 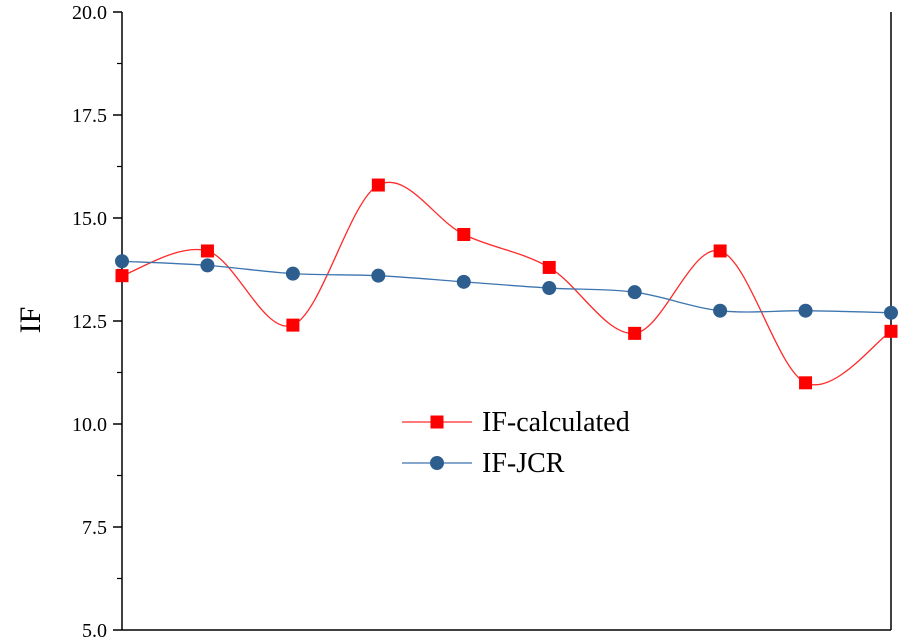 What do you see at coordinates (89, 425) in the screenshot?
I see `y-tick-label: 10.0` at bounding box center [89, 425].